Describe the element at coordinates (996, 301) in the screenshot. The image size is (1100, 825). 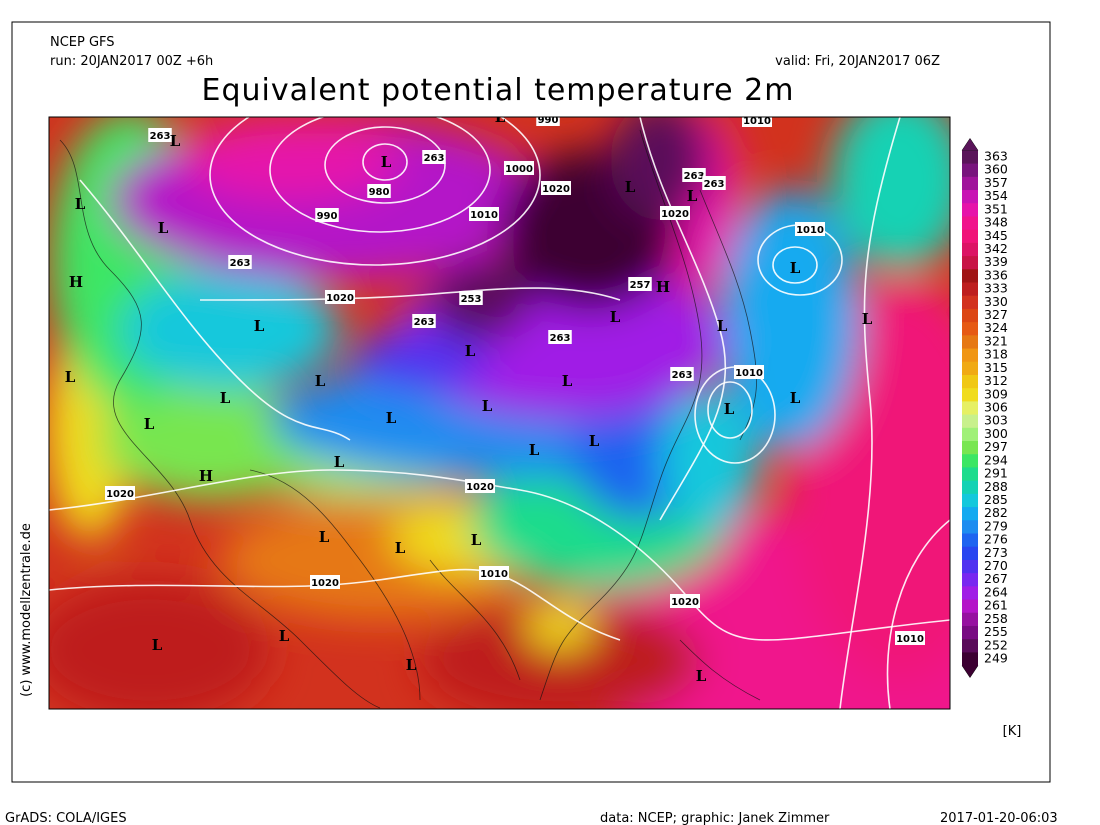
I see `colorbar-label: 330` at that location.